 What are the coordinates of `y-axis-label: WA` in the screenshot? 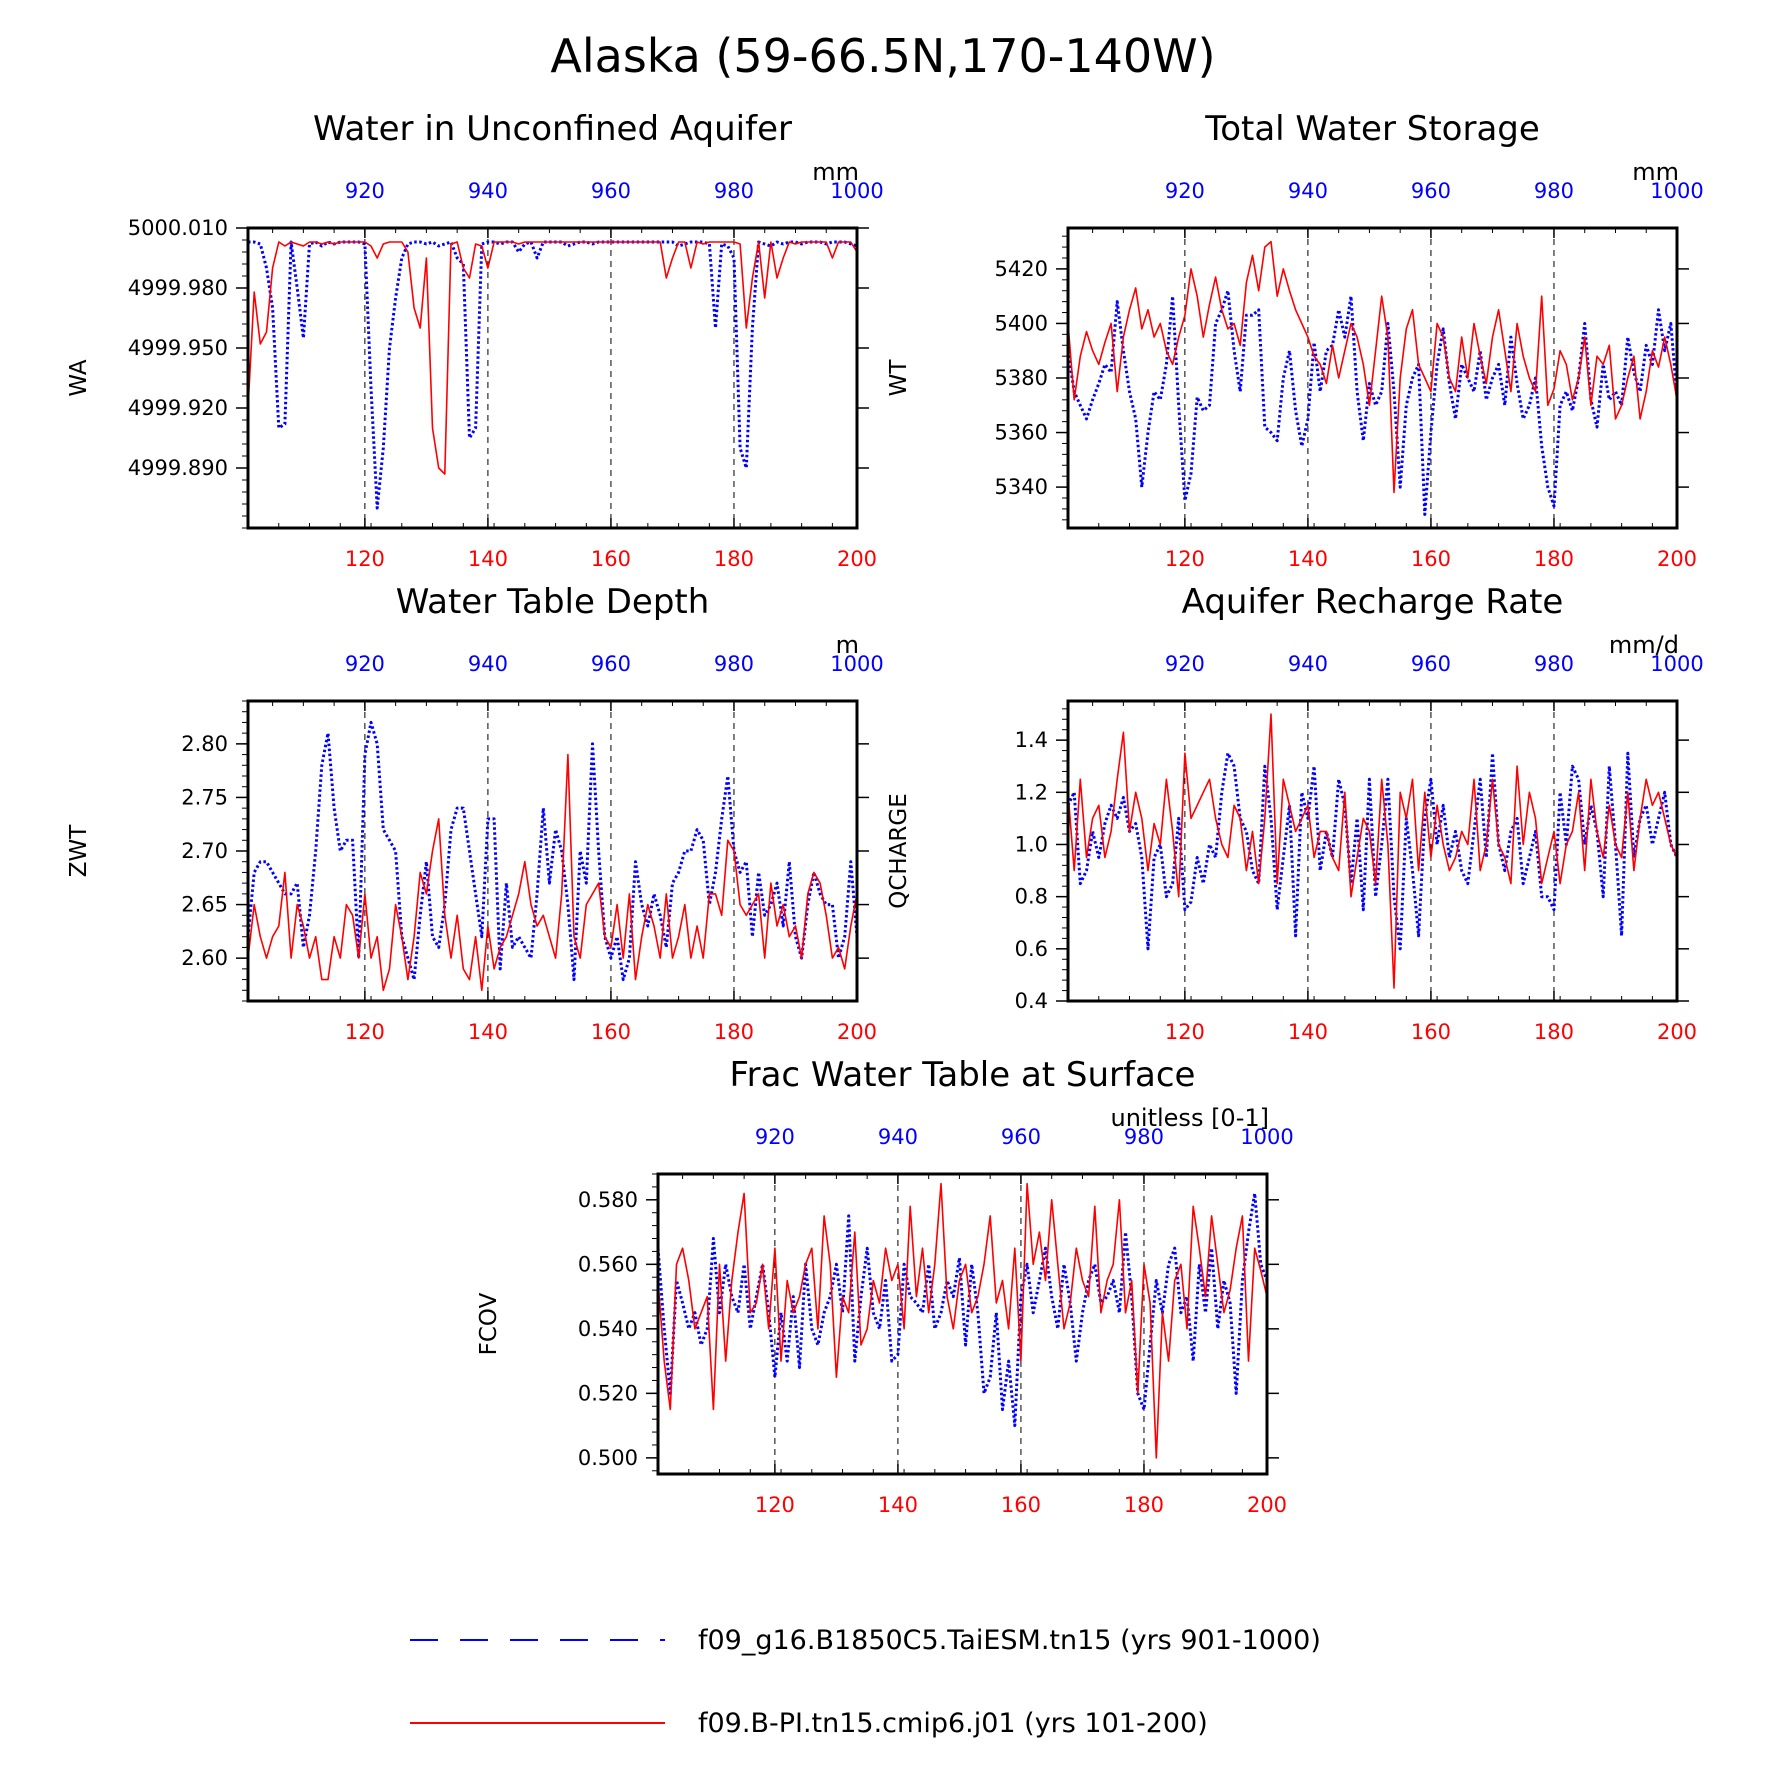 It's located at (79, 377).